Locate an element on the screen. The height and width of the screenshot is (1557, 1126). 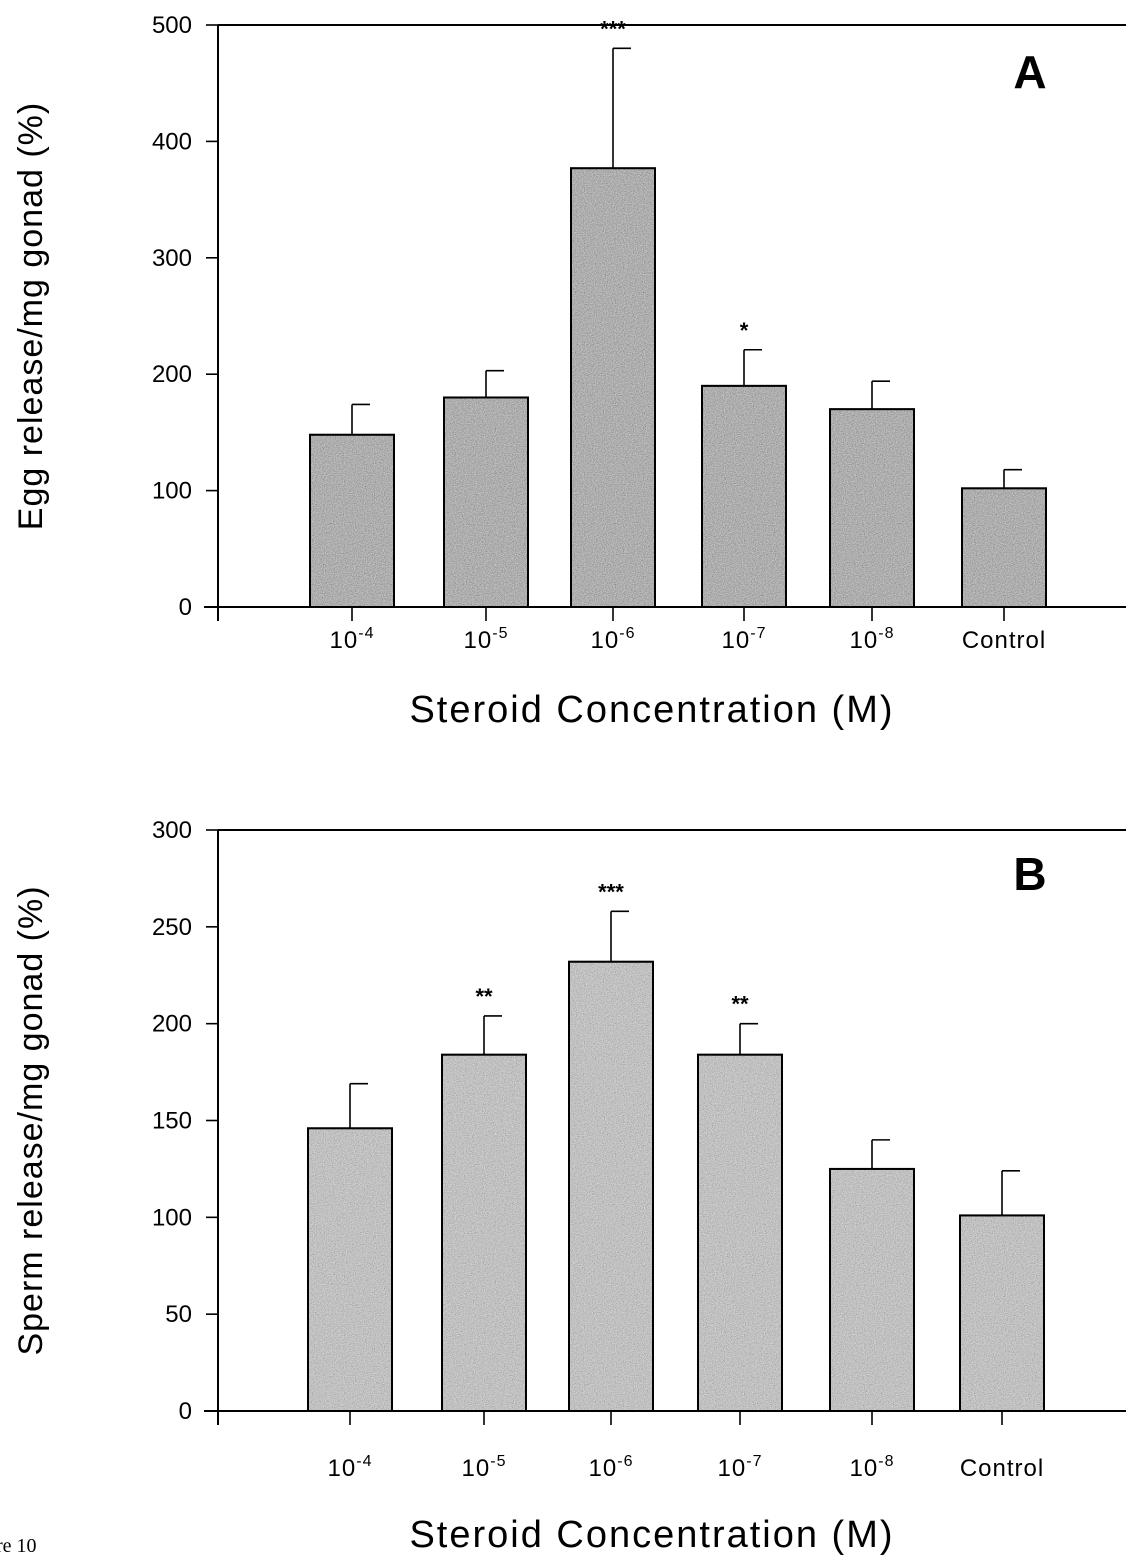
panel-label: A is located at coordinates (1029, 72).